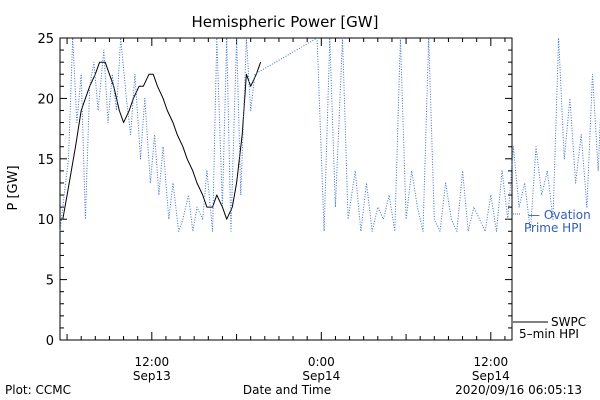 This screenshot has height=400, width=600. What do you see at coordinates (45, 220) in the screenshot?
I see `y-tick-label: 10` at bounding box center [45, 220].